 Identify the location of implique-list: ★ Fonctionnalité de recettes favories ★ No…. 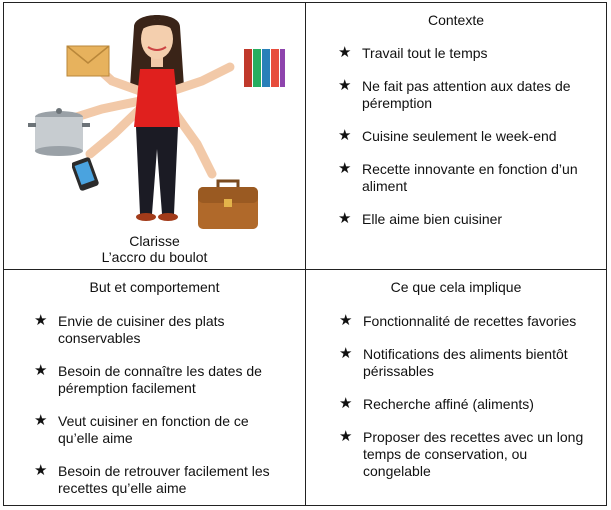
(467, 396).